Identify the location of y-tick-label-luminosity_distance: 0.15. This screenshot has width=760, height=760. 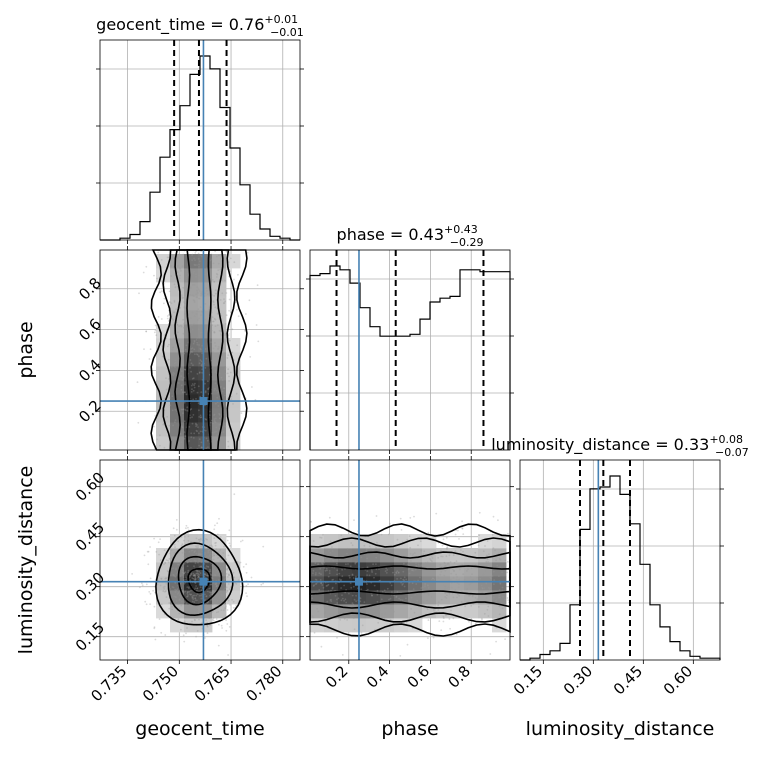
(90, 636).